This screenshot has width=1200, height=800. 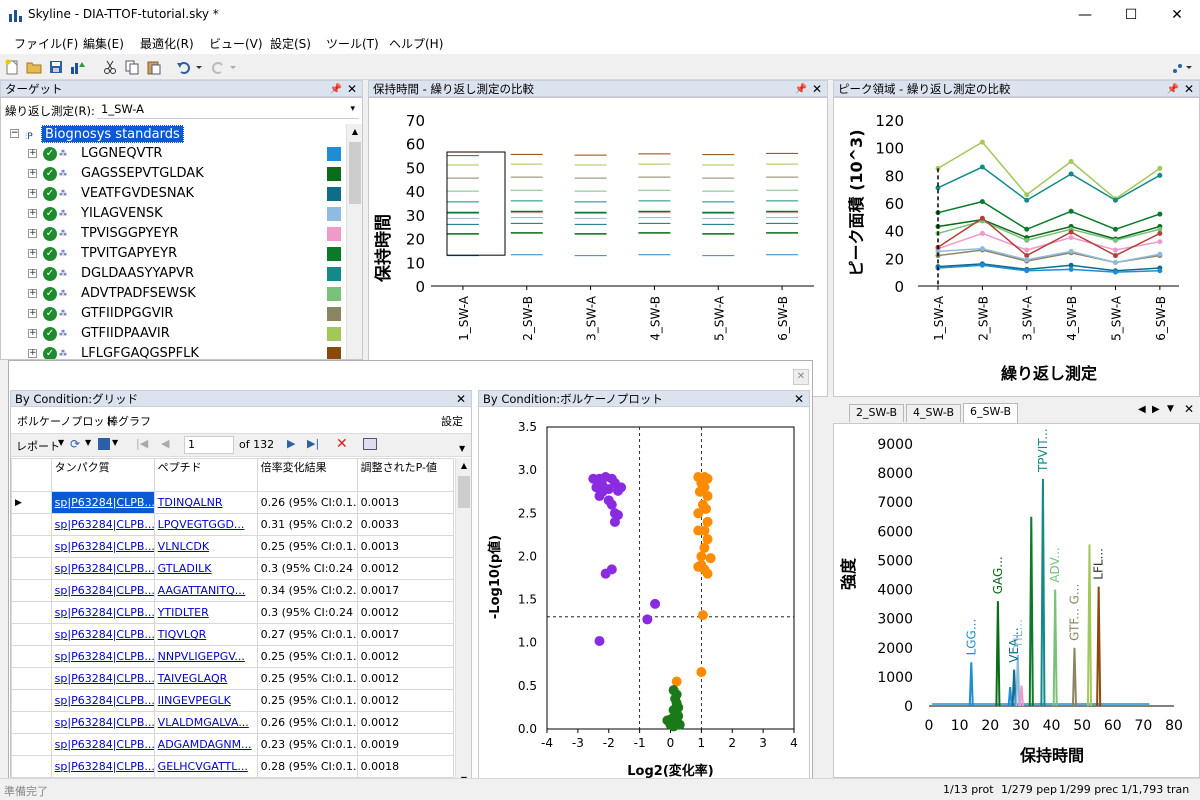 What do you see at coordinates (290, 44) in the screenshot?
I see `menu-settings: 設定(S)` at bounding box center [290, 44].